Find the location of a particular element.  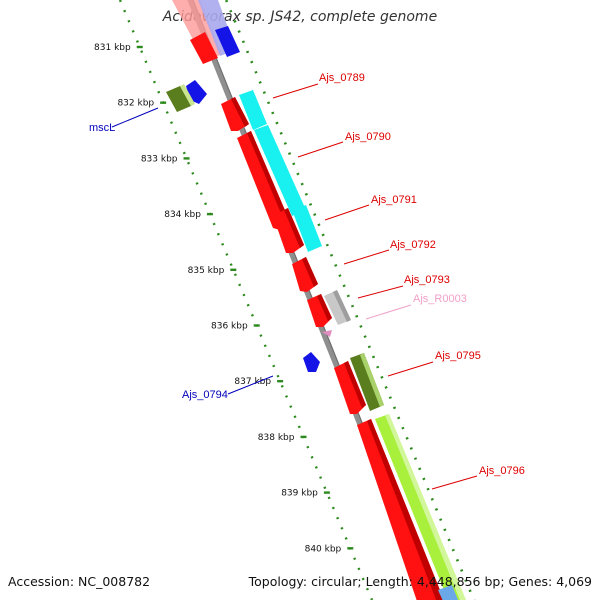

cog-ajs-0795-shade is located at coordinates (372, 380).